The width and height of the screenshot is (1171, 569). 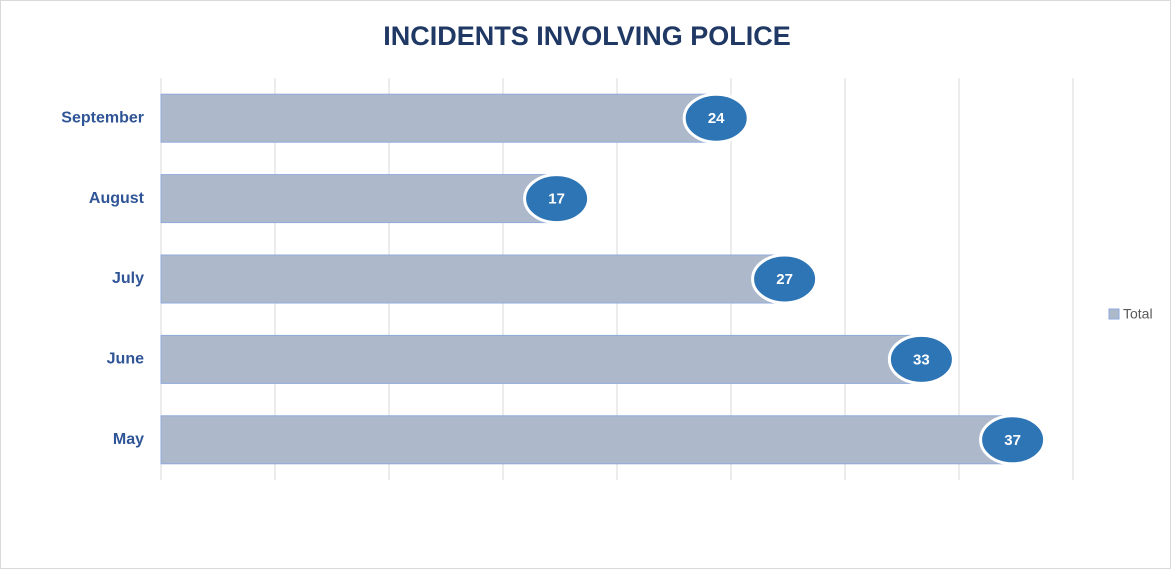 I want to click on legend-label: Total, so click(x=1138, y=314).